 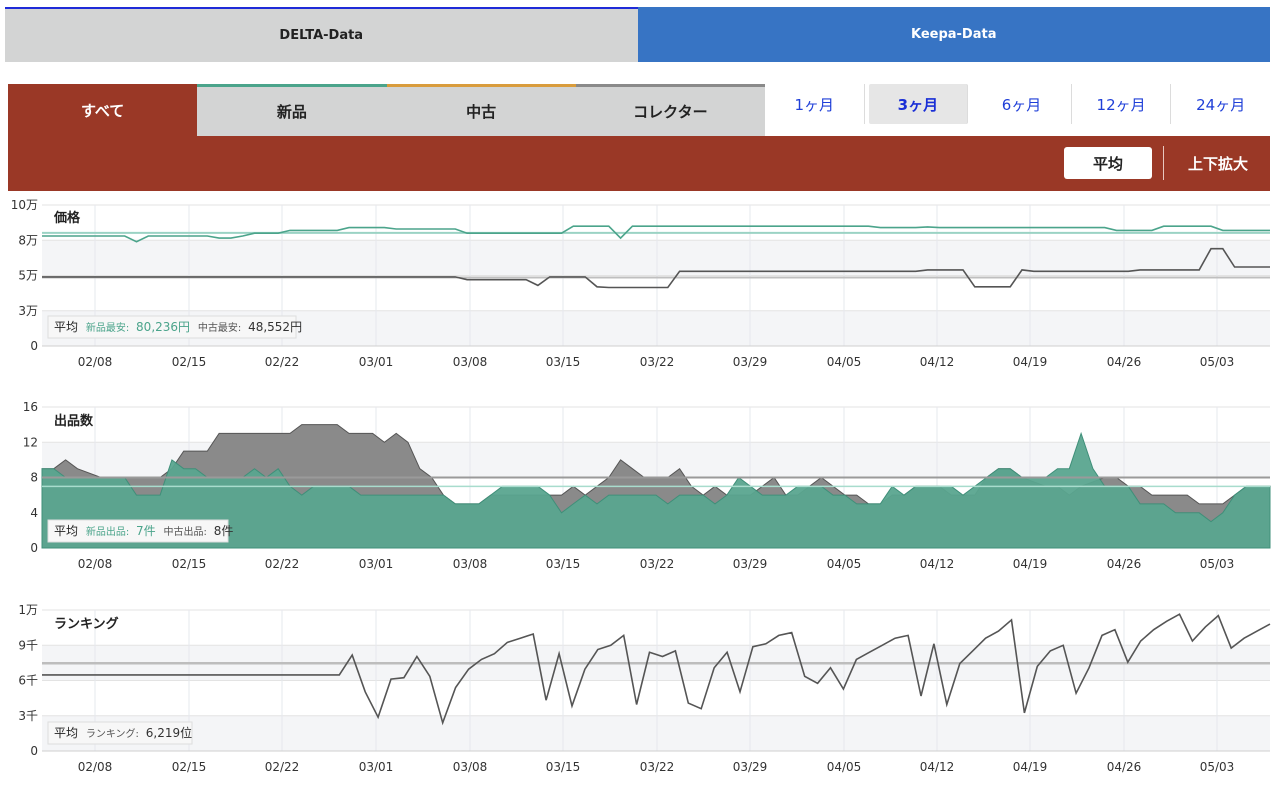 I want to click on listings-average-label: 平均 新品出品: 7件 中古出品: 8件, so click(x=143, y=531).